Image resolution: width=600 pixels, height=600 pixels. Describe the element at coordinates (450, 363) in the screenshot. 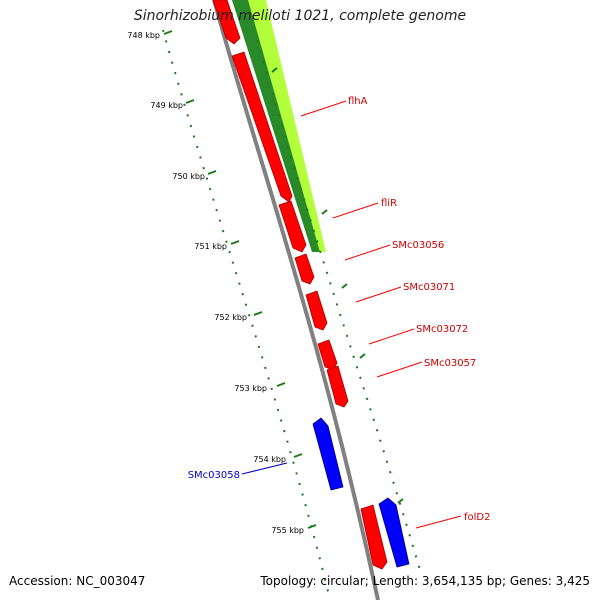

I see `gene-label-SMc03057: SMc03057` at that location.